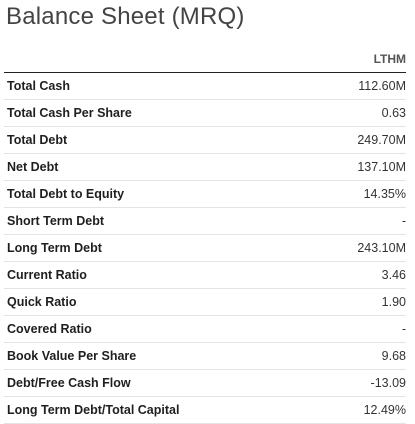  I want to click on row-value: 249.70M, so click(381, 140).